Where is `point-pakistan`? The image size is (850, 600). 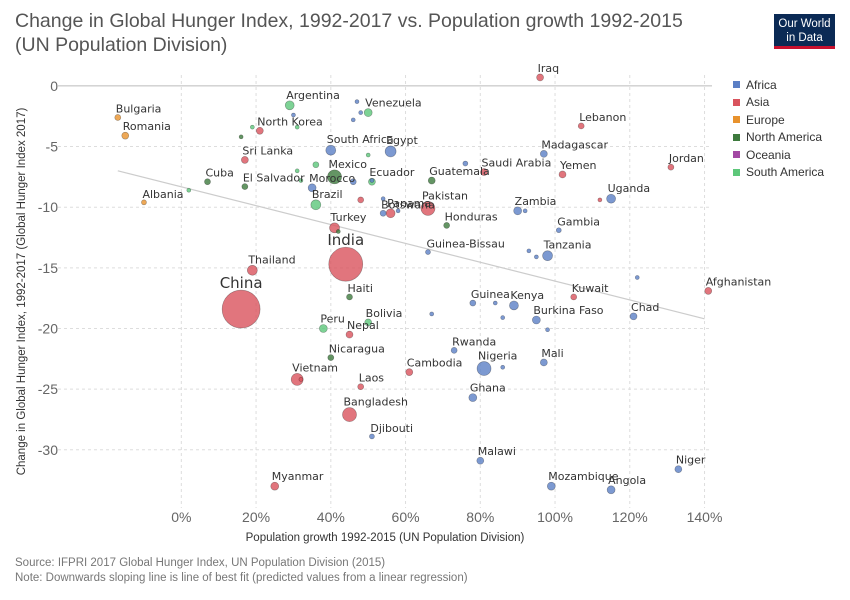
point-pakistan is located at coordinates (428, 208).